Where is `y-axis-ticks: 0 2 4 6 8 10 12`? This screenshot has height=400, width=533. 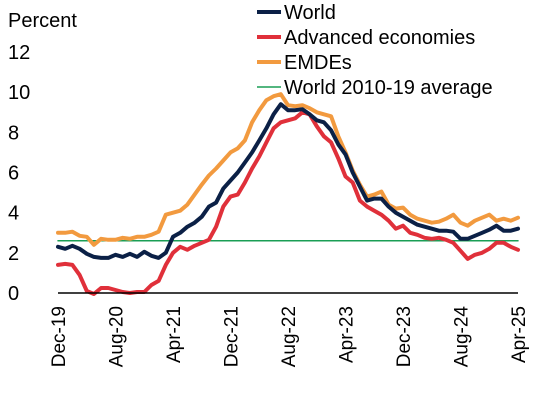 y-axis-ticks: 0 2 4 6 8 10 12 is located at coordinates (19, 173).